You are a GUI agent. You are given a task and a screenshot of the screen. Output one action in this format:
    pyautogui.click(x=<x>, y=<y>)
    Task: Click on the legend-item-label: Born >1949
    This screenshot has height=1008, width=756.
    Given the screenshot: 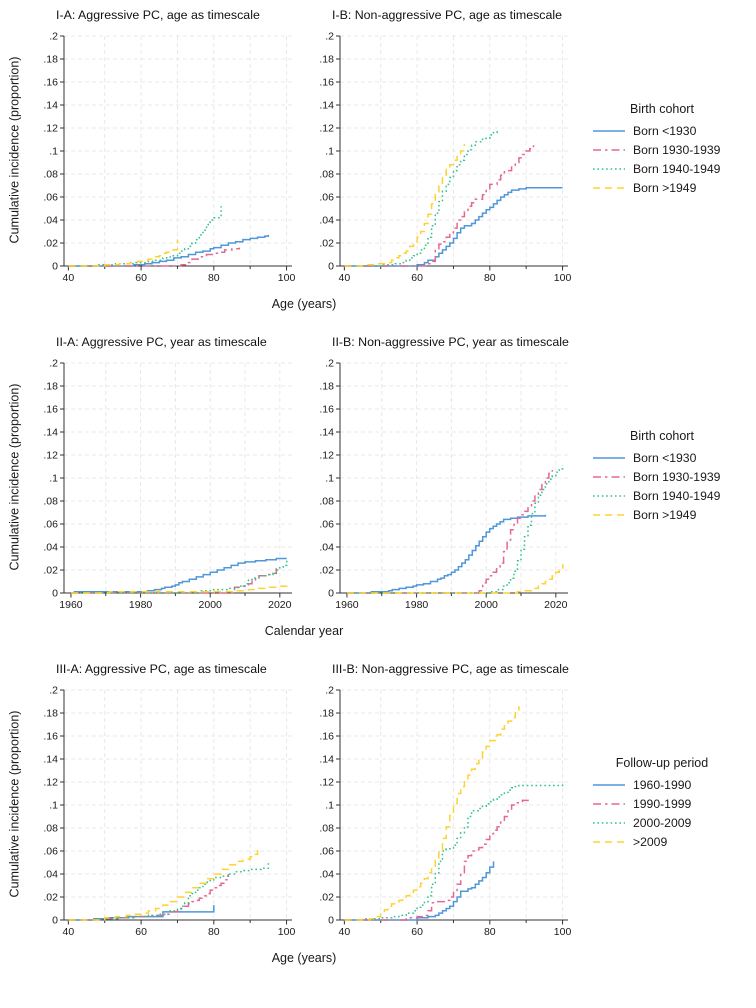 What is the action you would take?
    pyautogui.click(x=665, y=187)
    